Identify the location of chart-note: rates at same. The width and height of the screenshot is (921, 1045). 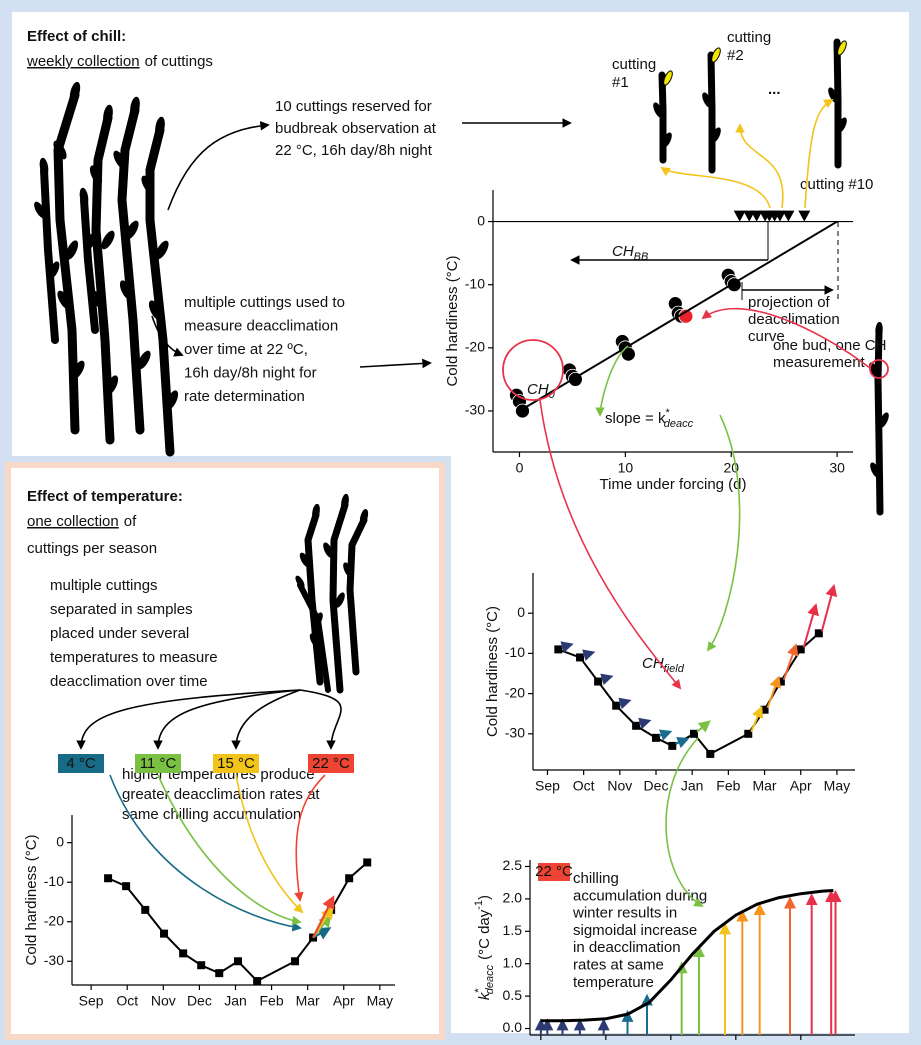
(618, 964).